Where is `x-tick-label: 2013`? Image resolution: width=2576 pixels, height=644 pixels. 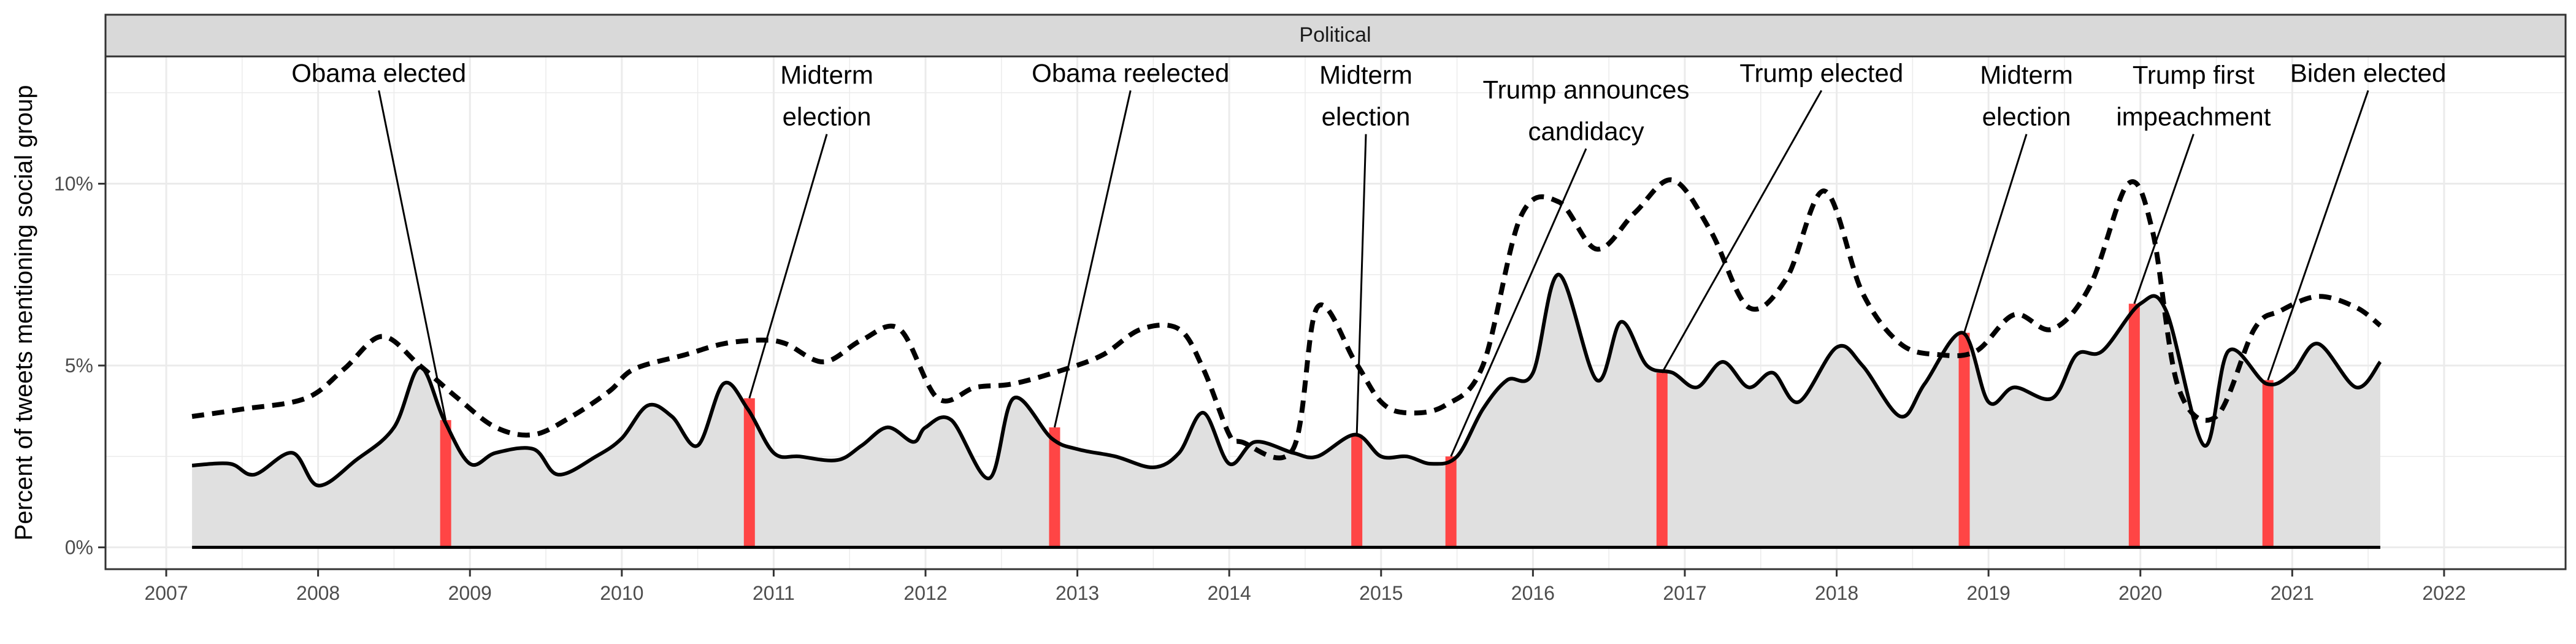
x-tick-label: 2013 is located at coordinates (1077, 593).